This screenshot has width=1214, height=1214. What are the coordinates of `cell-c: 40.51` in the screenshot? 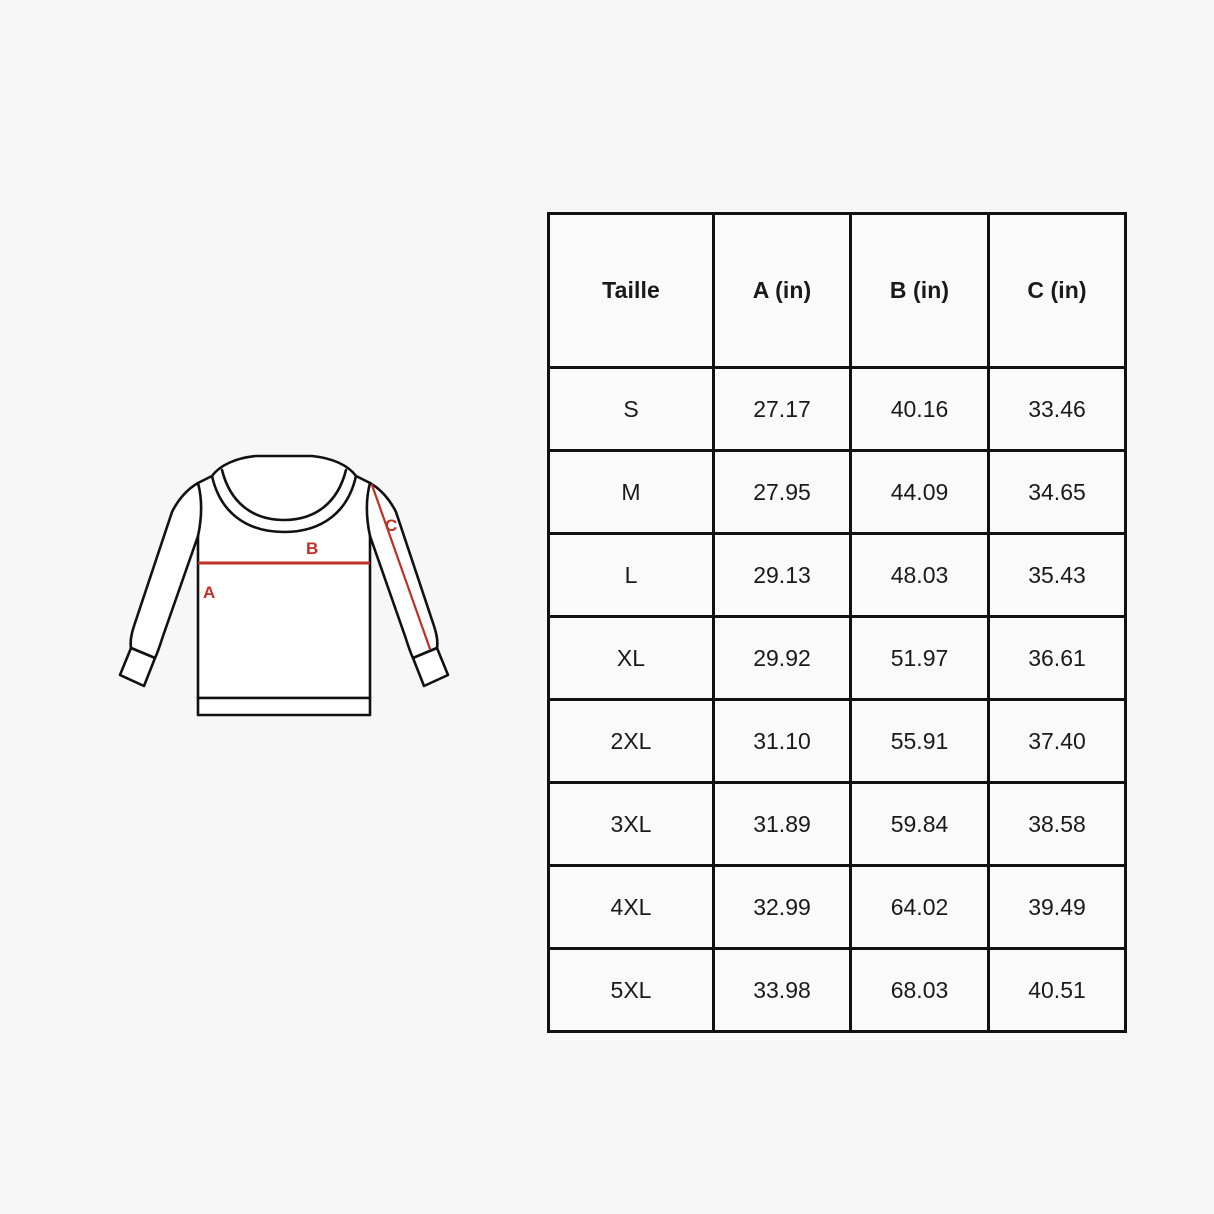 It's located at (1057, 990).